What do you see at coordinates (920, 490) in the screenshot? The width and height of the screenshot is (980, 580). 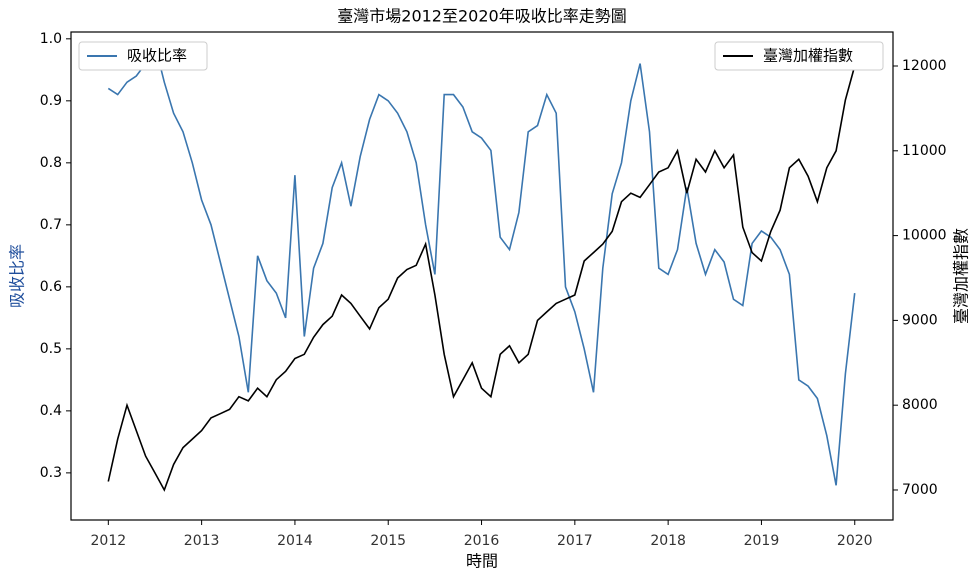 I see `y2-tick-label: 7000` at bounding box center [920, 490].